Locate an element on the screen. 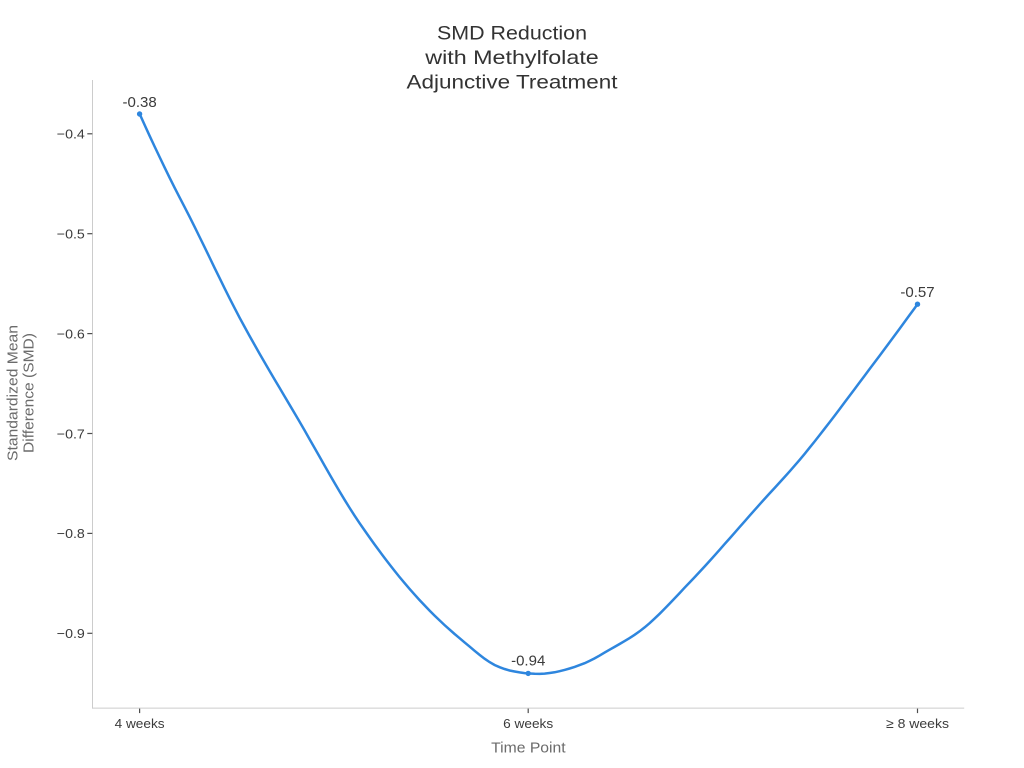  svg-text: Difference (SMD) is located at coordinates (29, 393).